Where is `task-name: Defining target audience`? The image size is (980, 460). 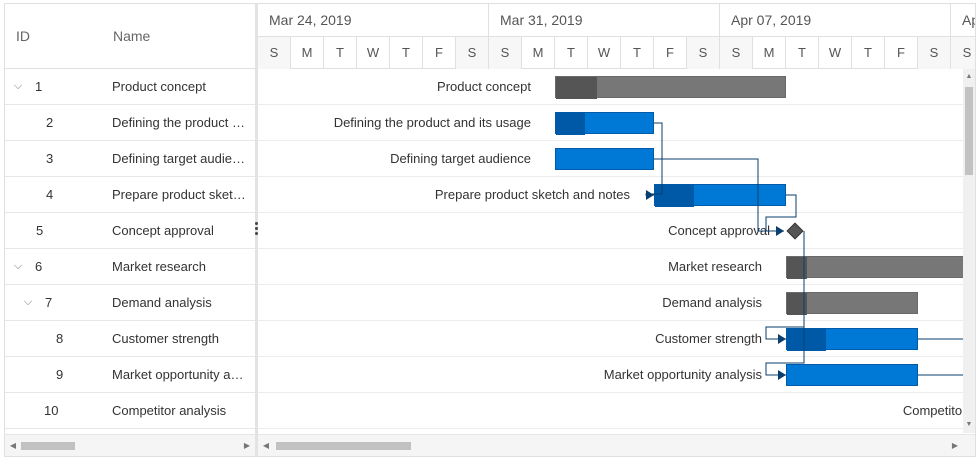
task-name: Defining target audience is located at coordinates (180, 158).